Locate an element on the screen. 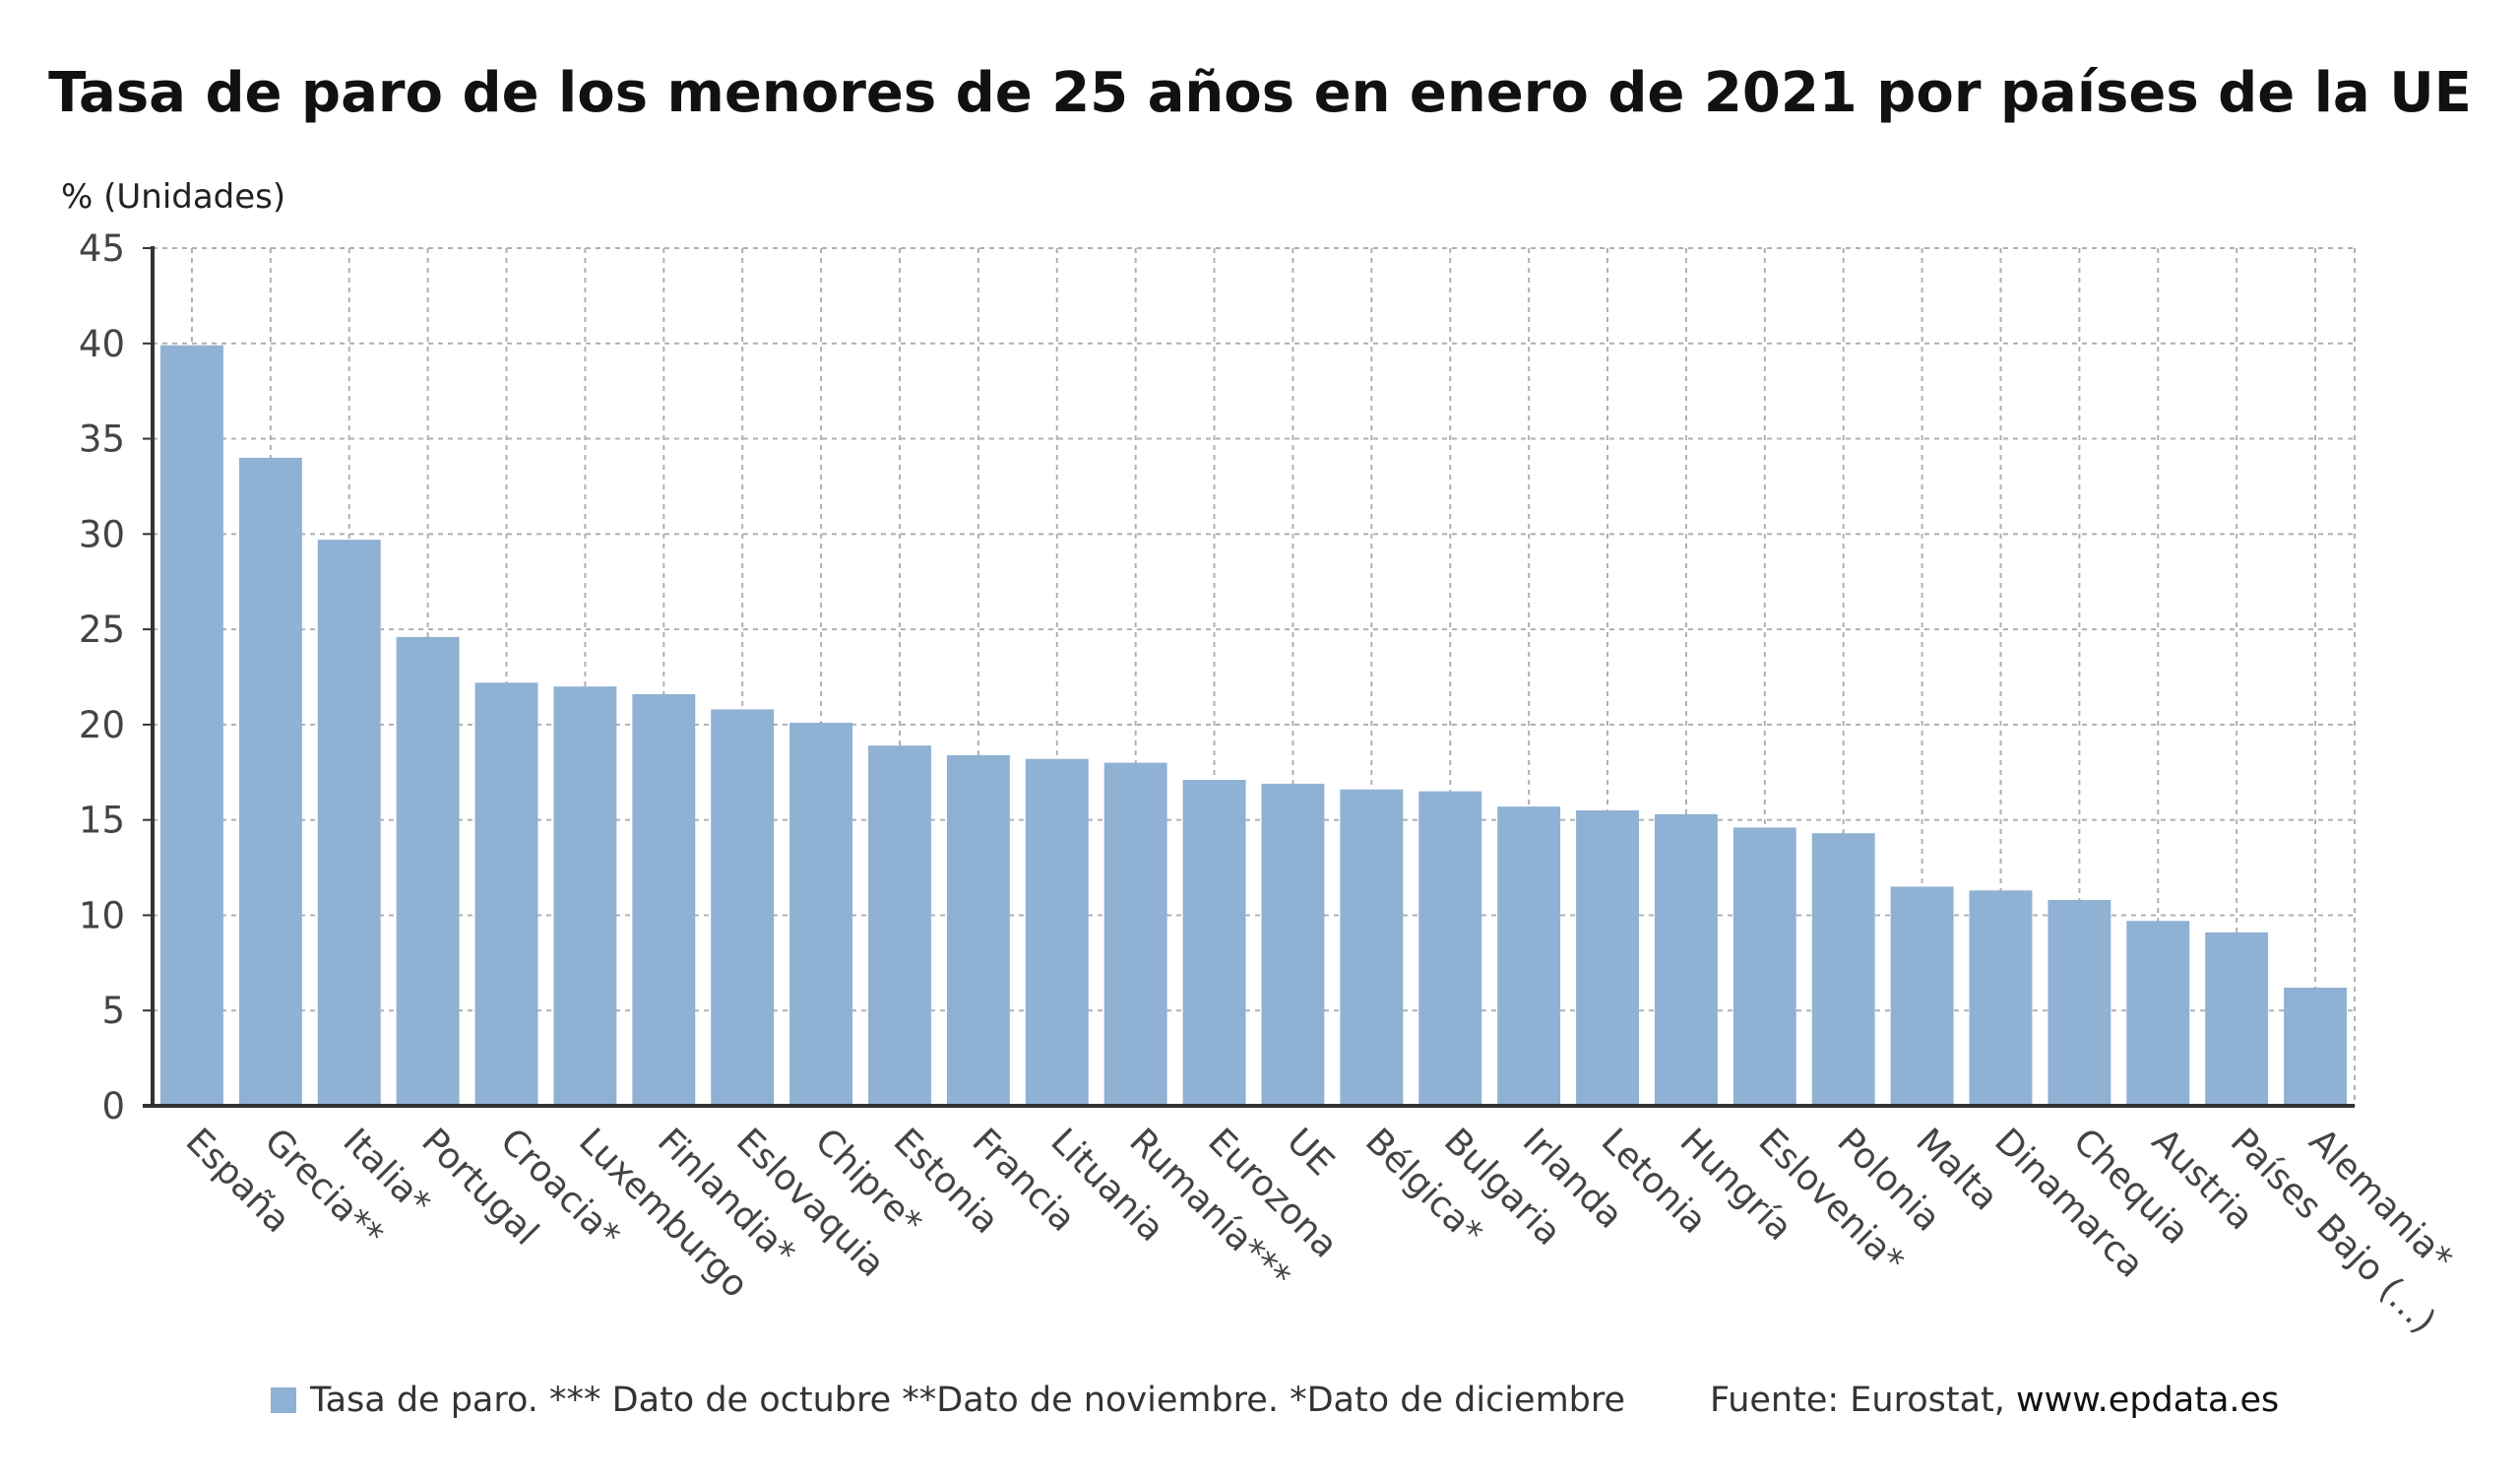 This screenshot has height=1480, width=2520. y-tick-label: 40 is located at coordinates (102, 344).